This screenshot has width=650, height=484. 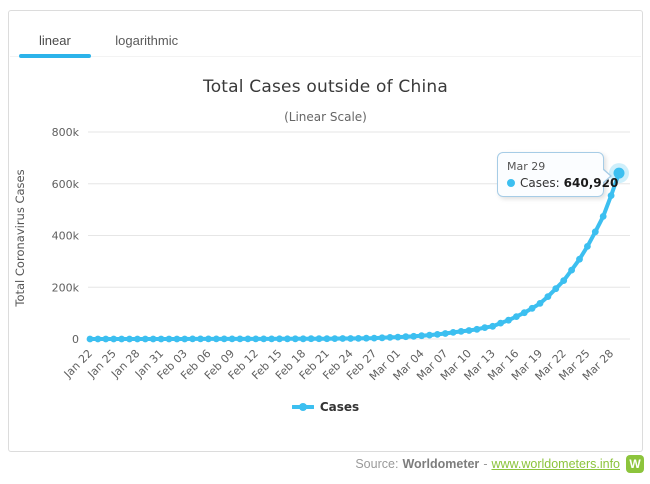 I want to click on active-point, so click(x=619, y=173).